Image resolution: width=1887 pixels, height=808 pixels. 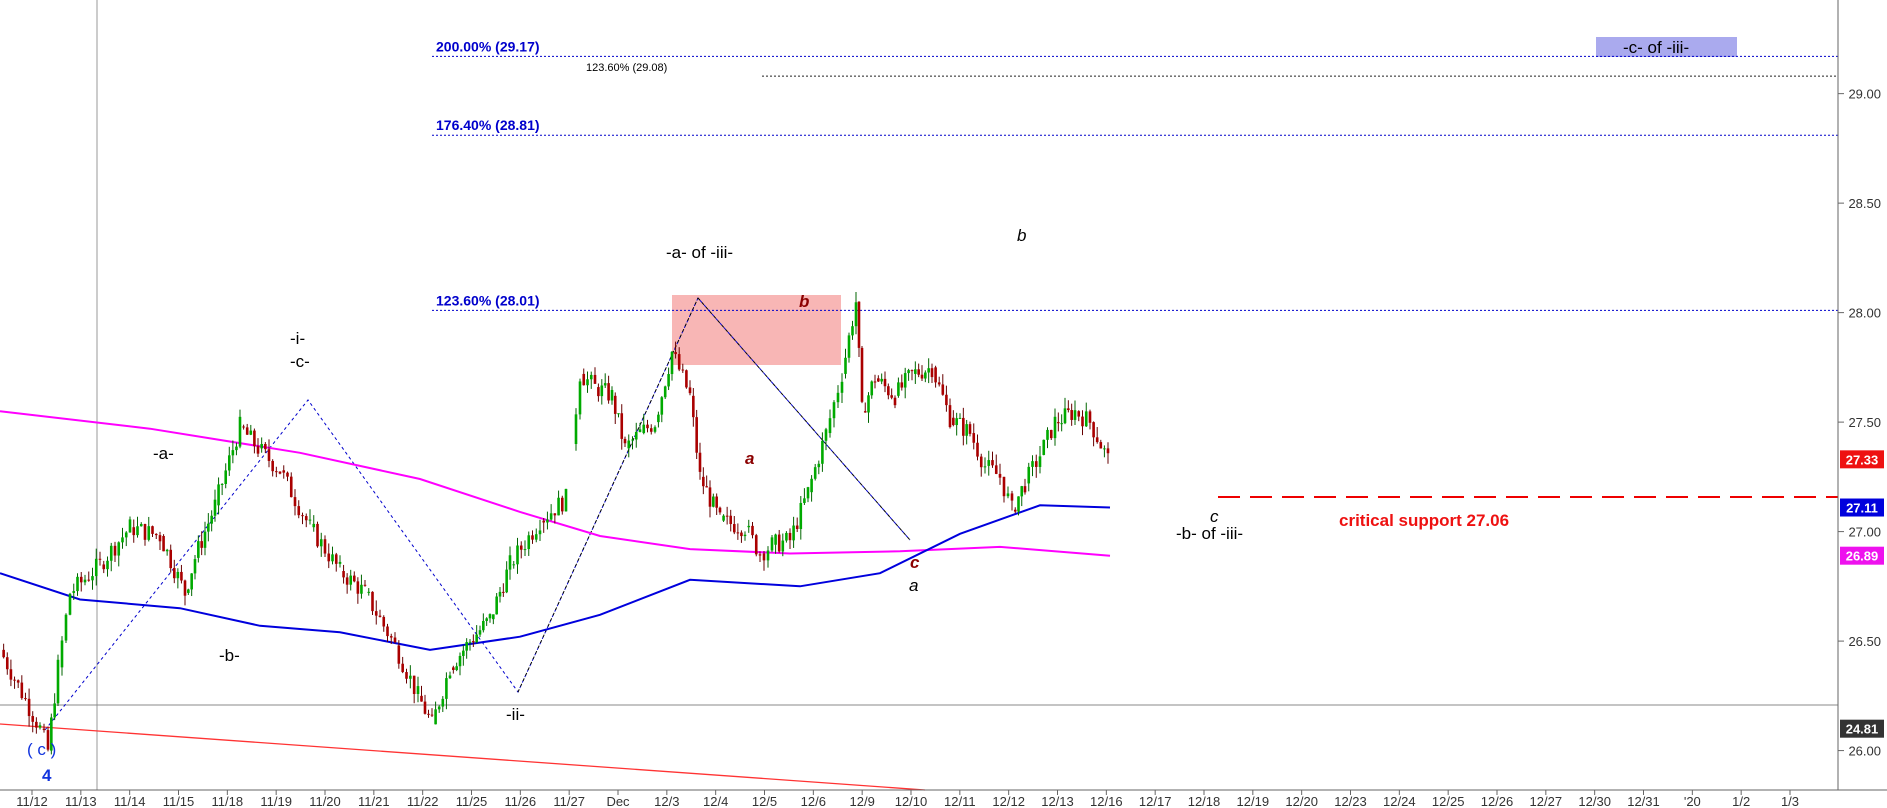 I want to click on x-tick-label: 12/16, so click(x=1106, y=801).